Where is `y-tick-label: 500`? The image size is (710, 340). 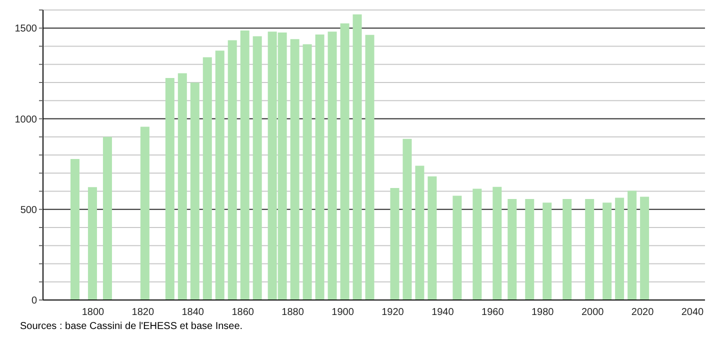
y-tick-label: 500 is located at coordinates (29, 210).